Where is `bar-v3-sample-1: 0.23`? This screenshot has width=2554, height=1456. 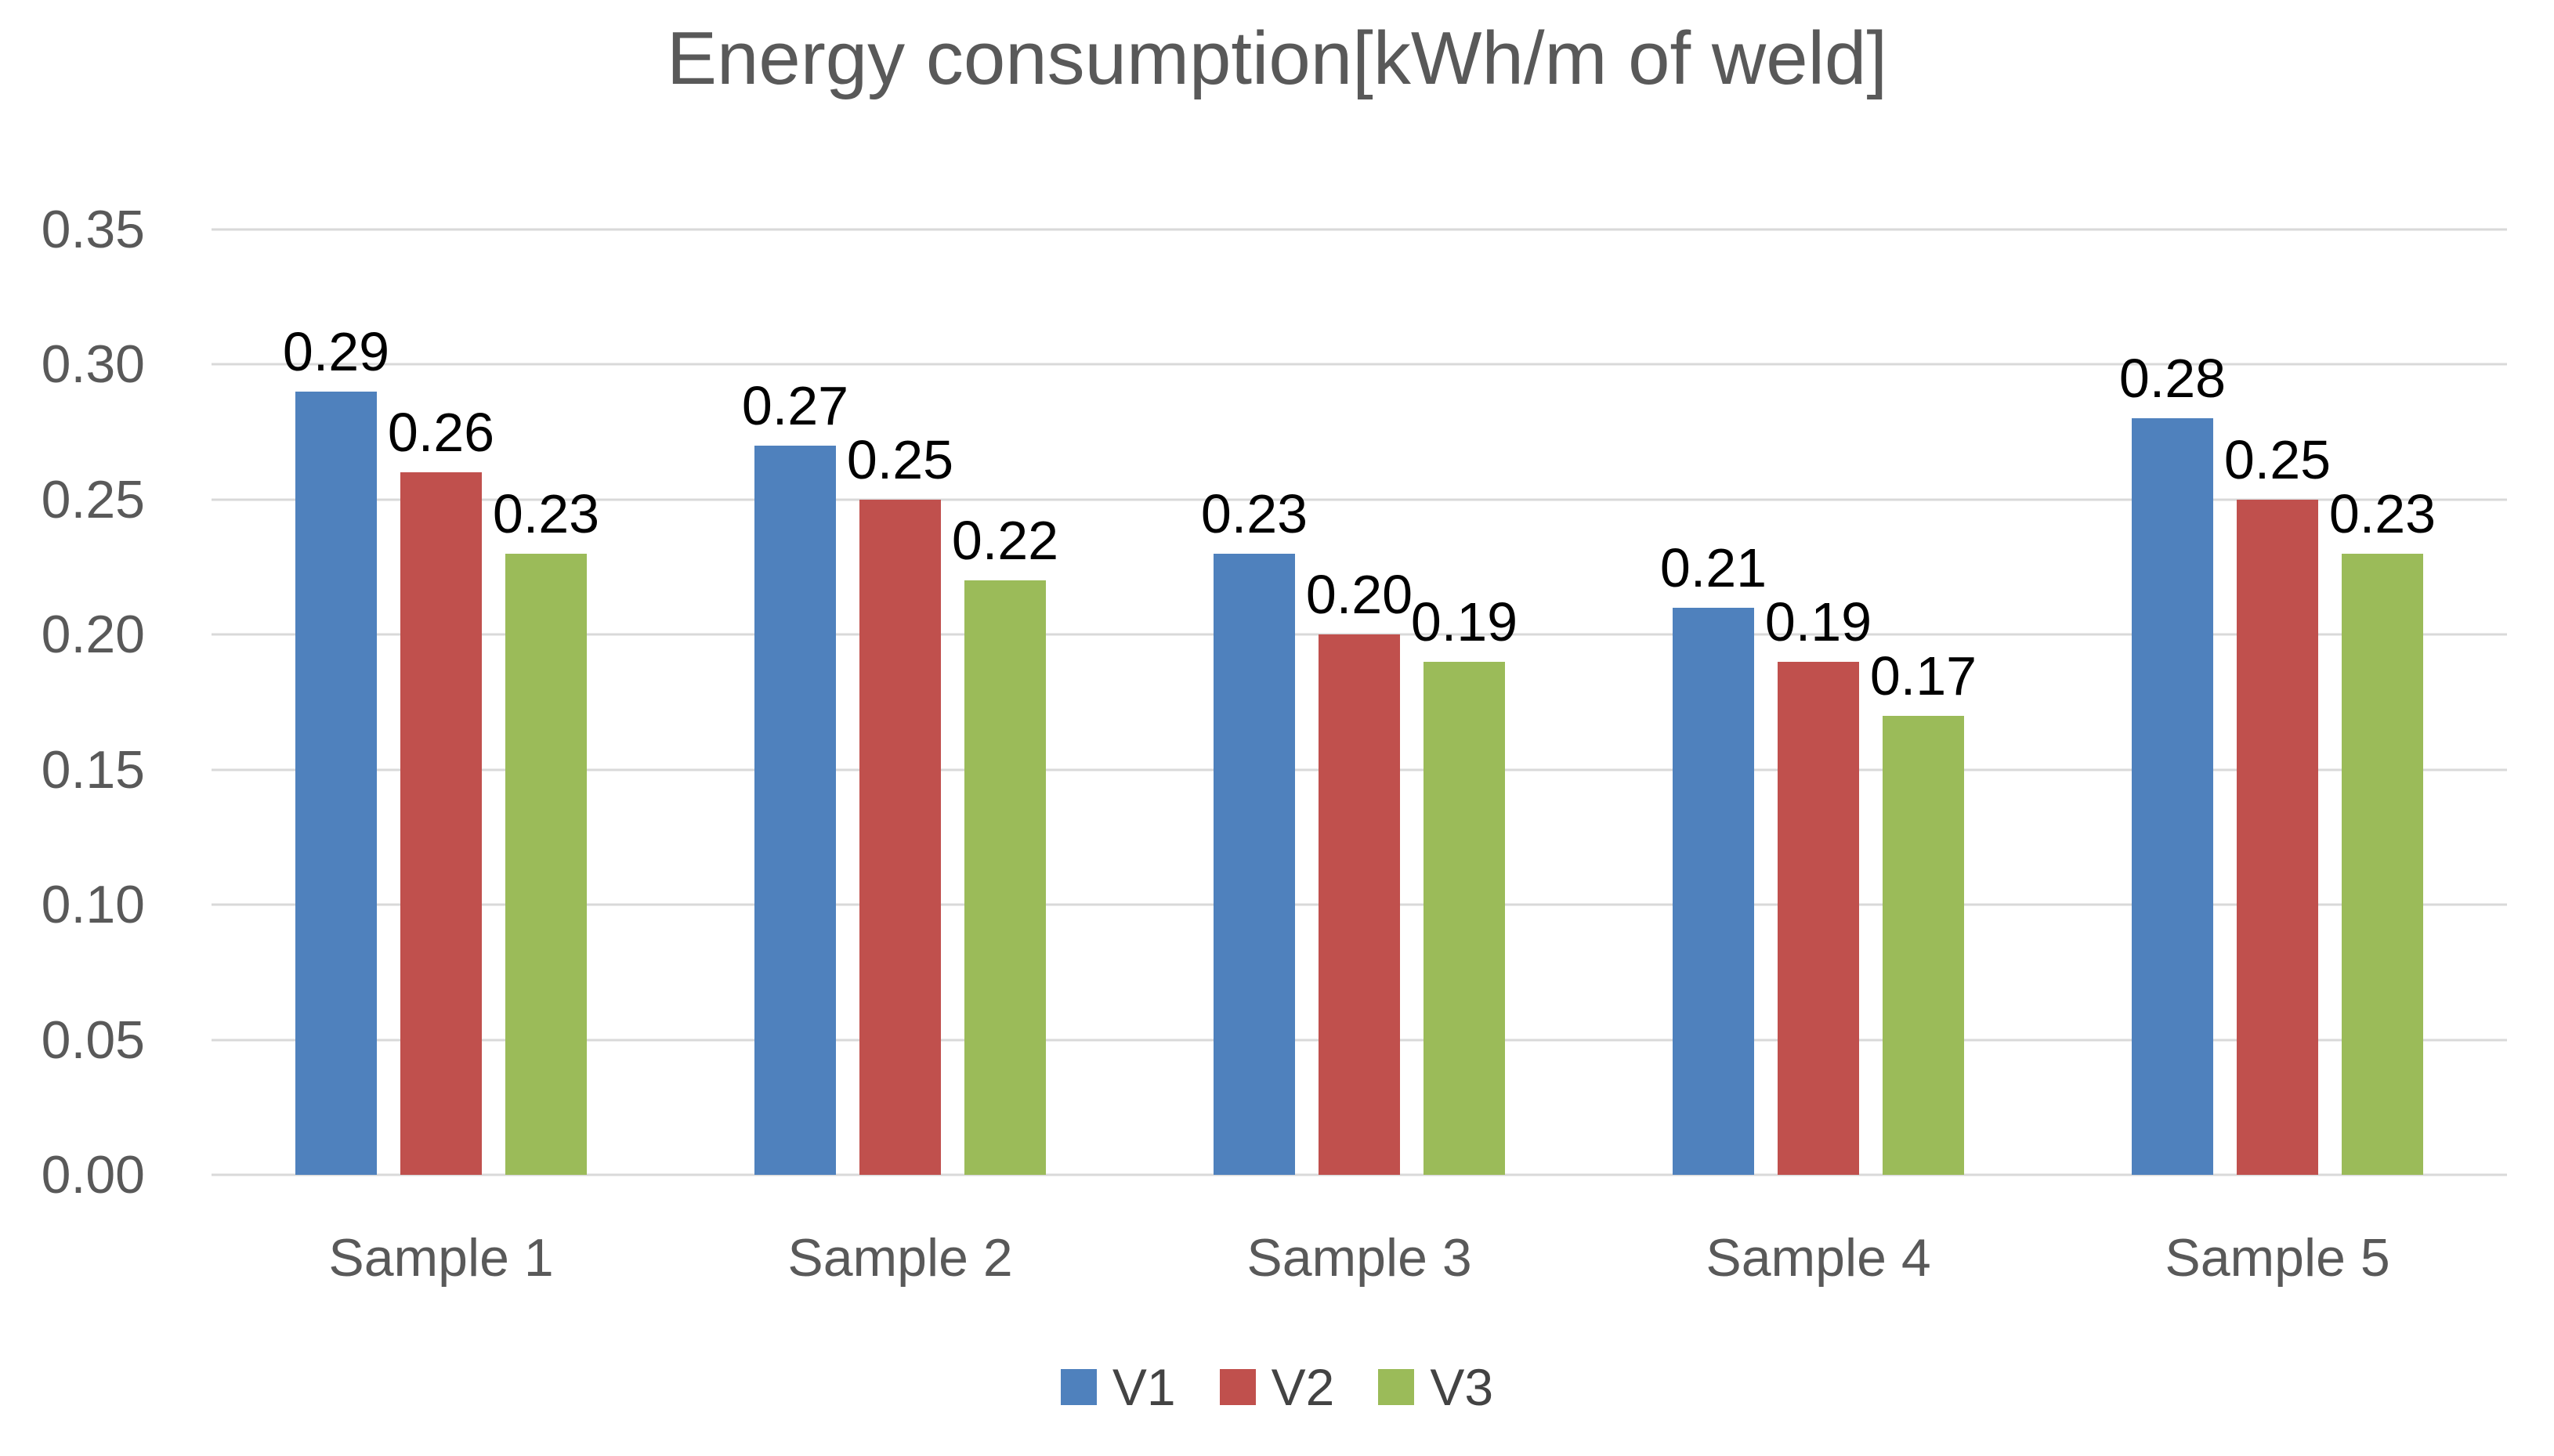
bar-v3-sample-1: 0.23 is located at coordinates (546, 830).